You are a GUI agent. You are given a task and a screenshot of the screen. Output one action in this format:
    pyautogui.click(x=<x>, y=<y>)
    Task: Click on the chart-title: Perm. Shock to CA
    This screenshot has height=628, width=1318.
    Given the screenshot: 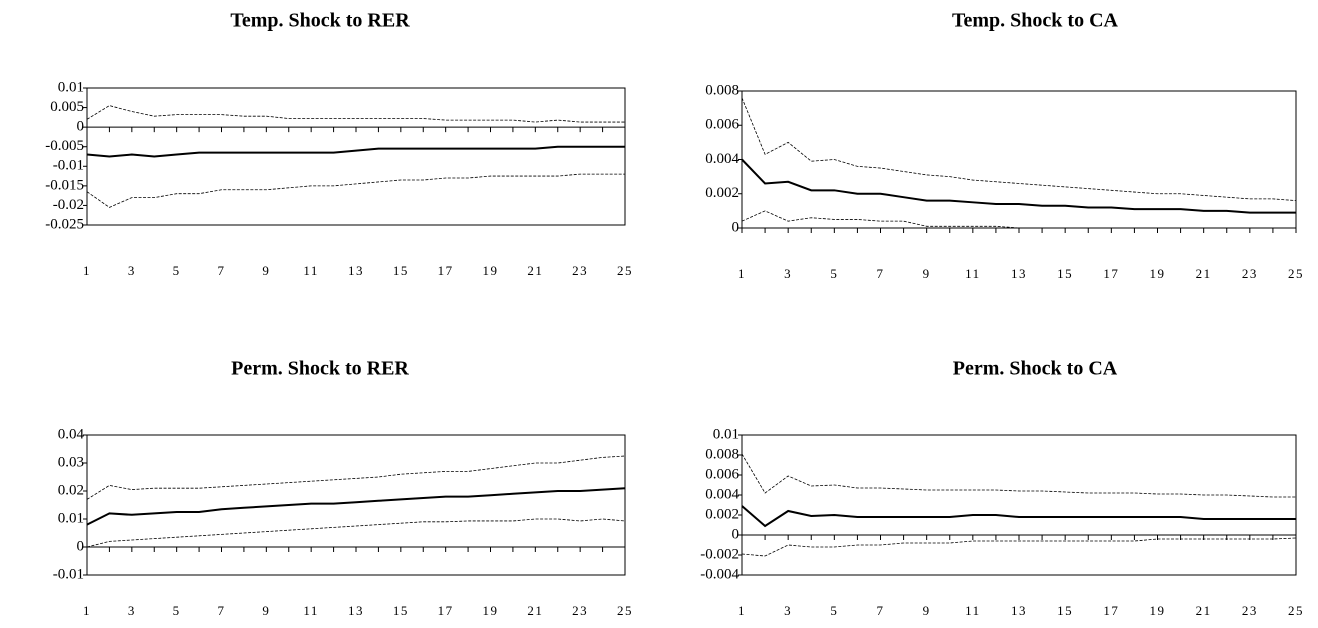 What is the action you would take?
    pyautogui.click(x=1035, y=369)
    